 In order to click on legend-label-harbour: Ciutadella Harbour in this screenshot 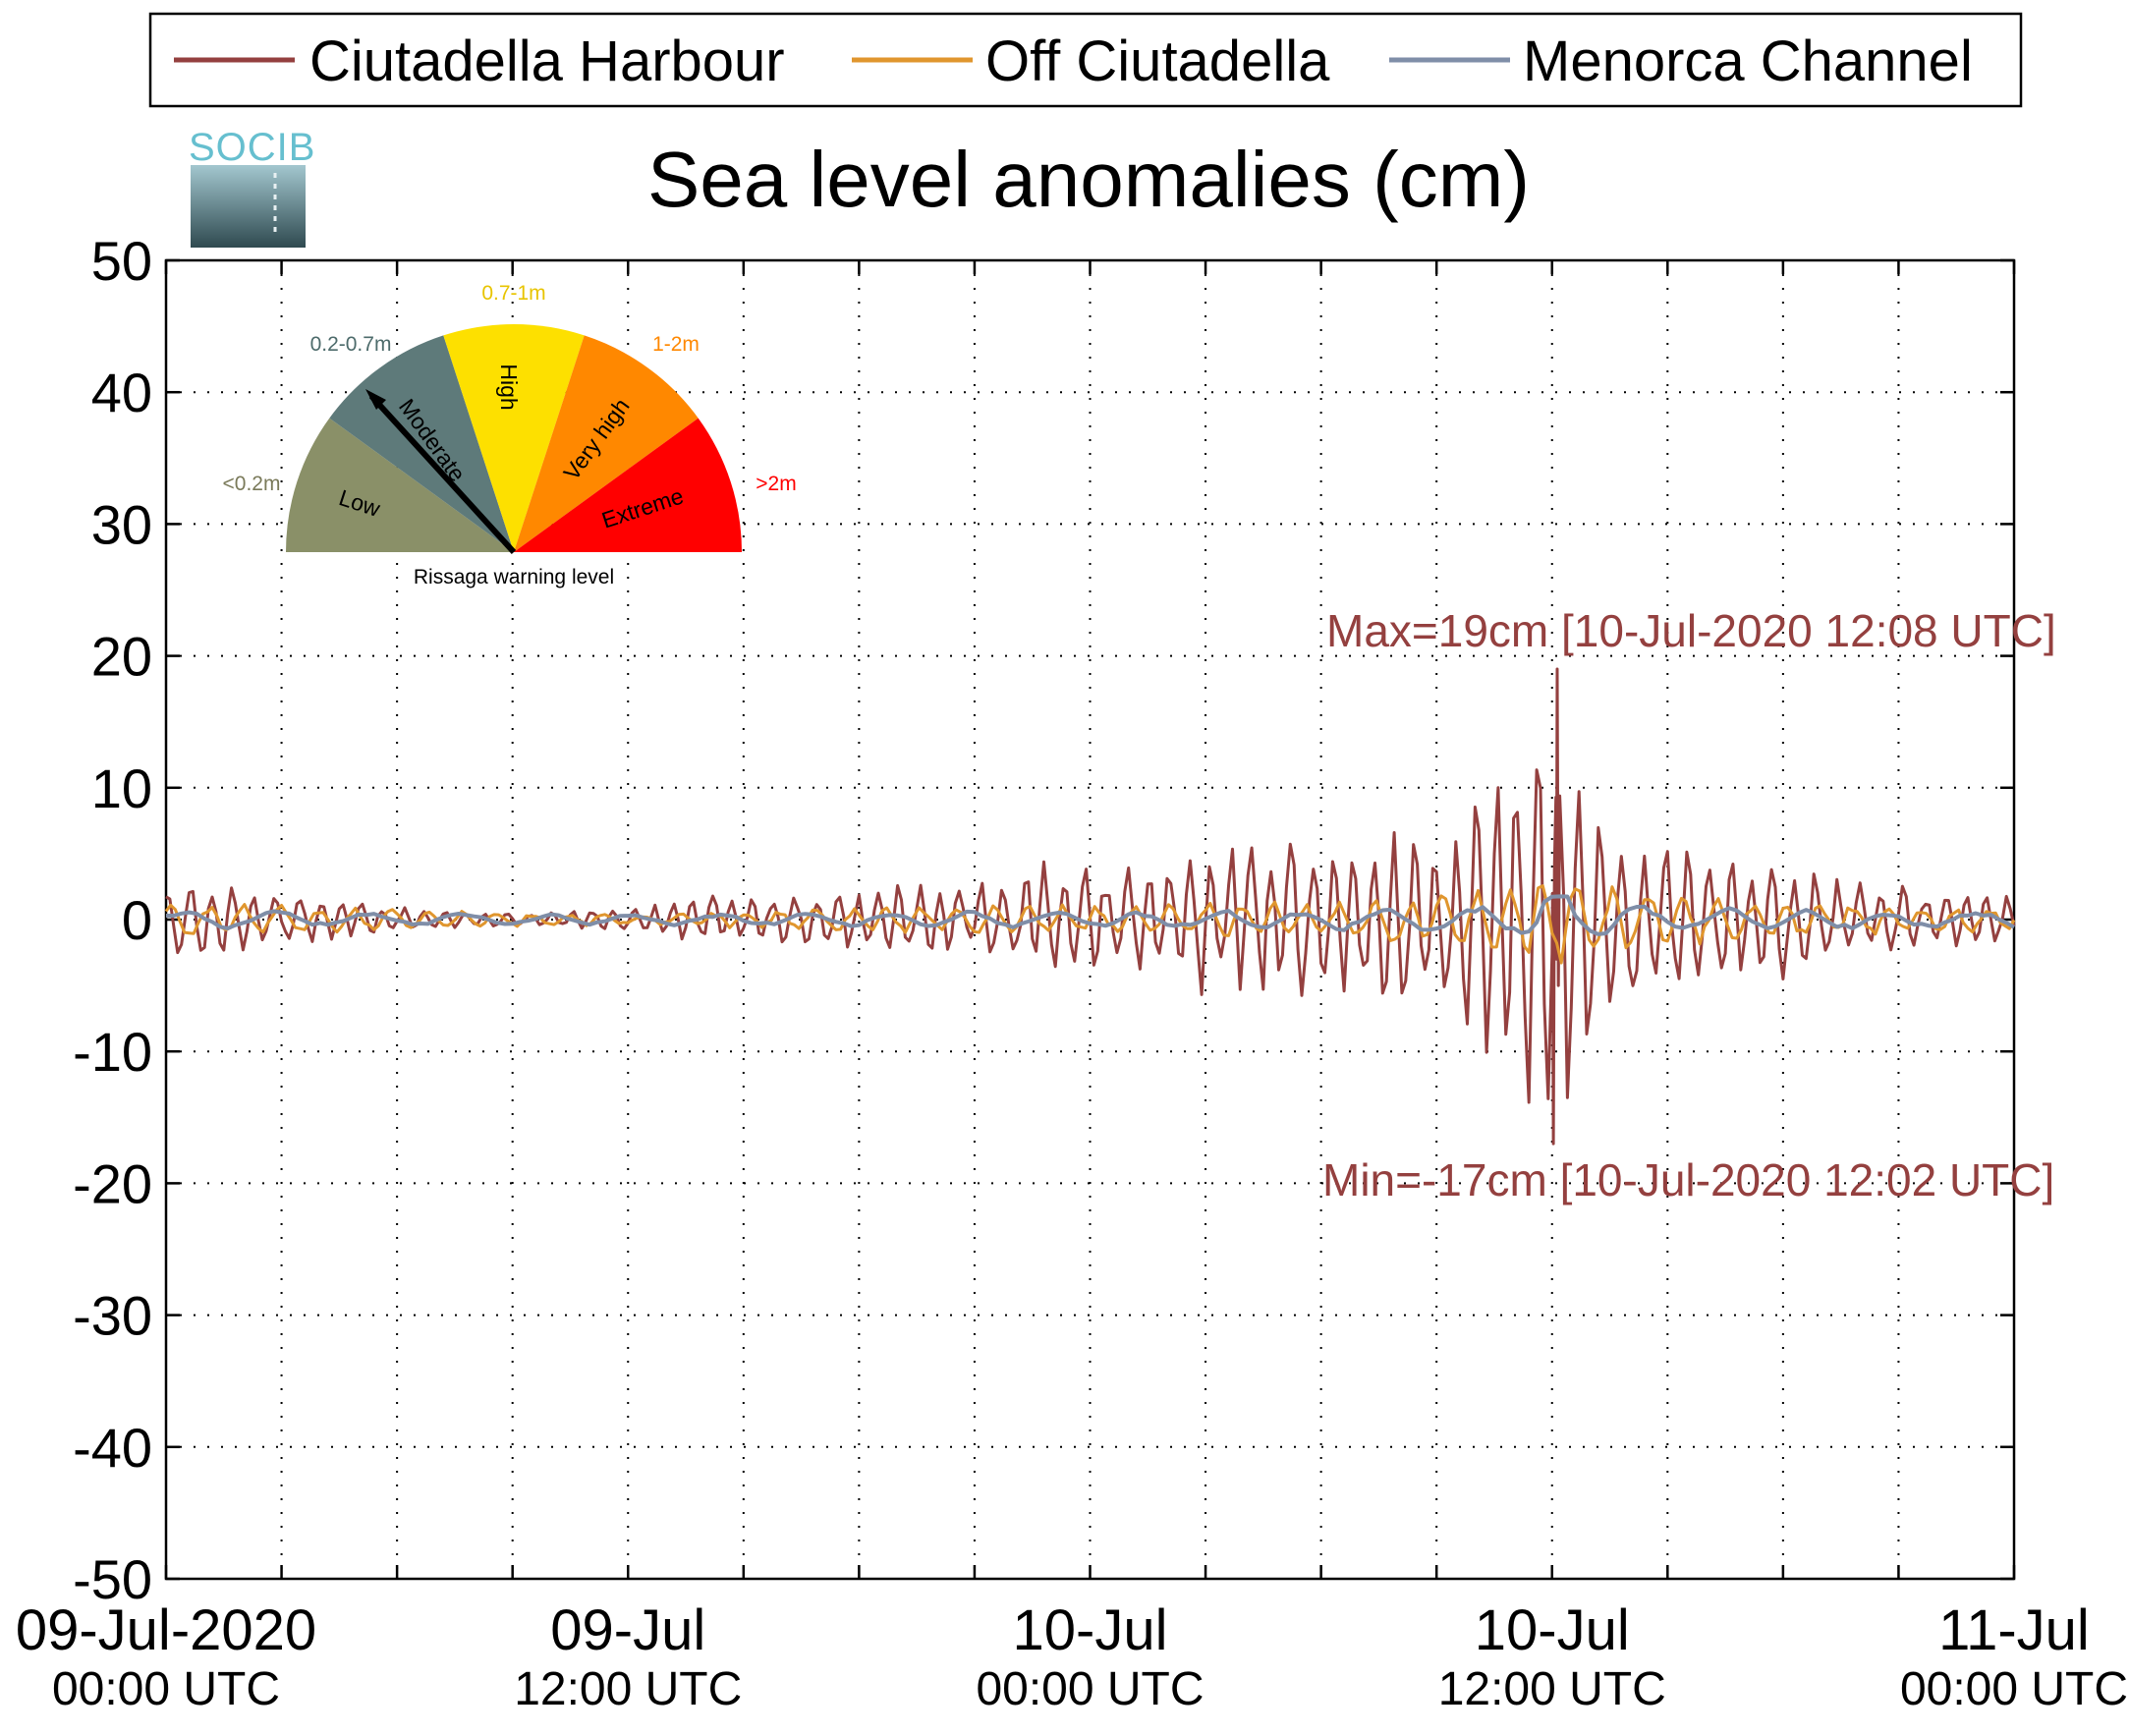, I will do `click(547, 61)`.